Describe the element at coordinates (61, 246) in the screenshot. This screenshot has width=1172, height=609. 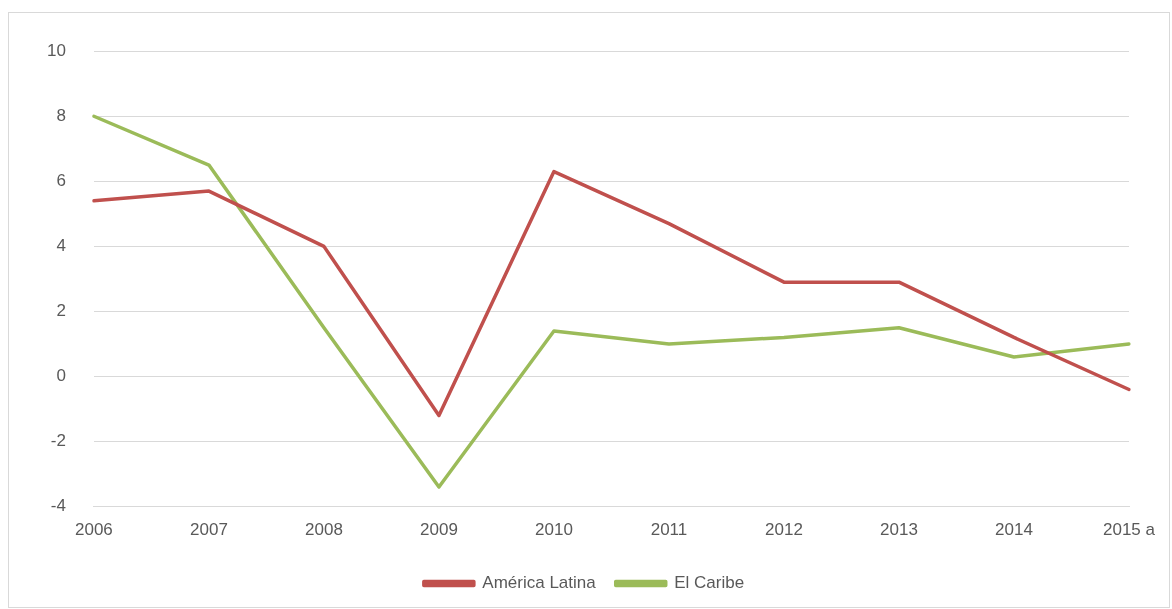
I see `y-tick-label: 4` at that location.